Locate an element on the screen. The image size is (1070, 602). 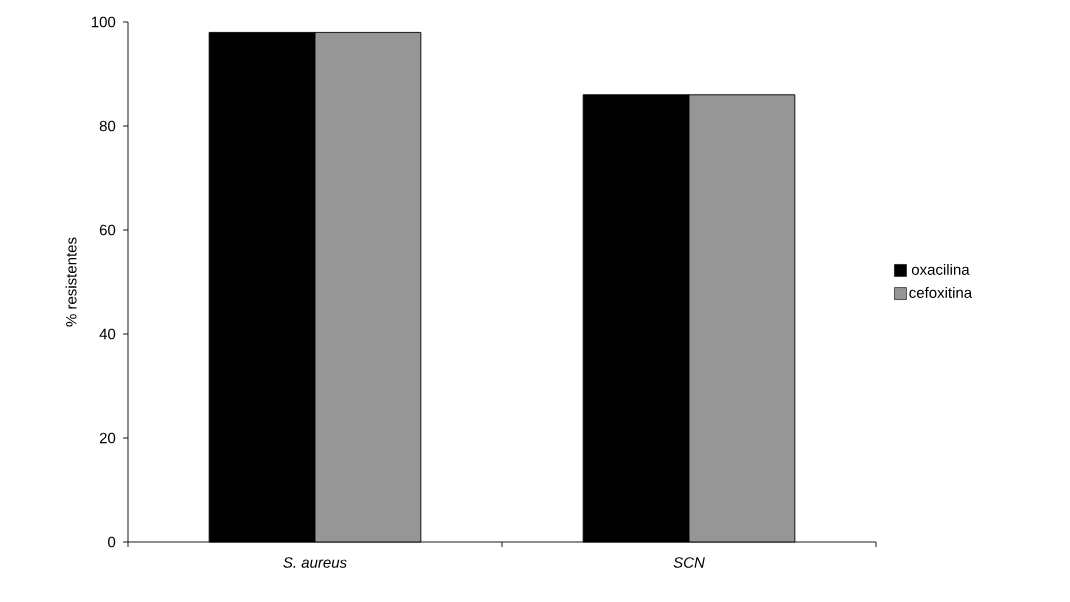
y-tick-label: 100 is located at coordinates (103, 22).